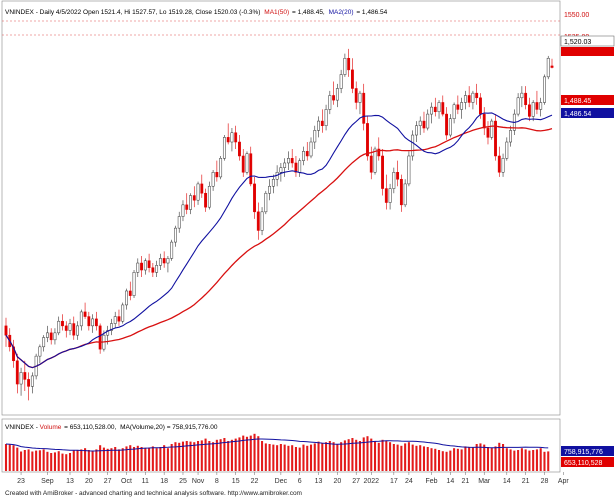 This screenshot has width=615, height=499. What do you see at coordinates (587, 462) in the screenshot?
I see `price-tag-volume: 653,110,528` at bounding box center [587, 462].